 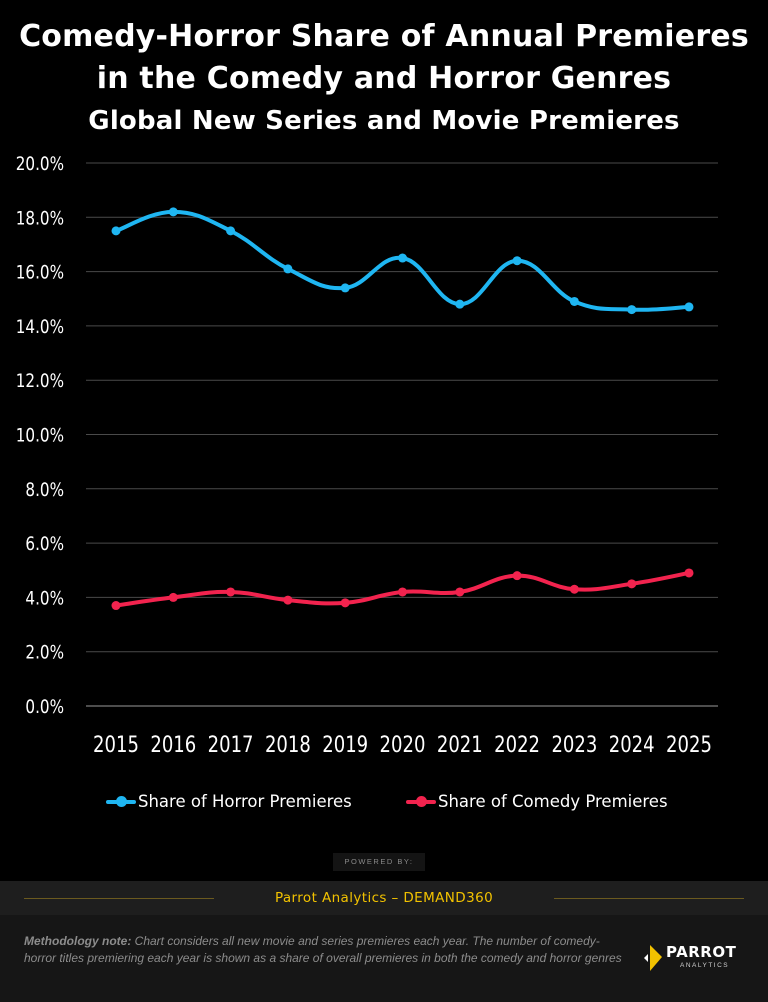 I want to click on logo-subtext: ANALYTICS, so click(x=705, y=965).